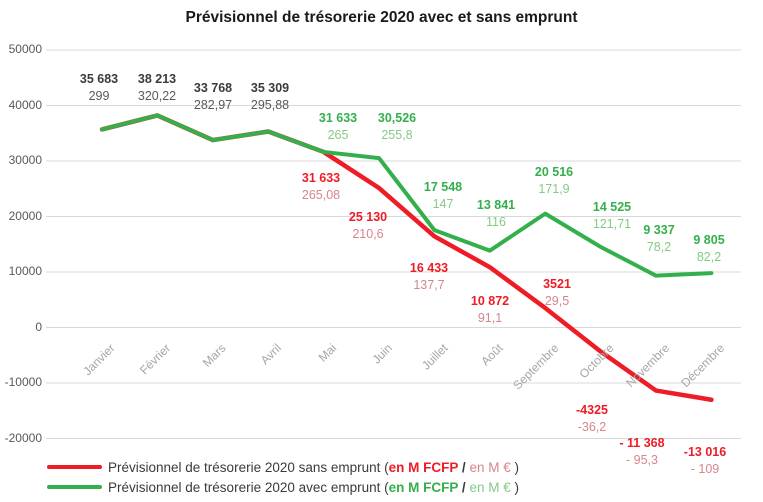 This screenshot has height=502, width=763. What do you see at coordinates (659, 230) in the screenshot?
I see `data-label-fcfp: 9 337` at bounding box center [659, 230].